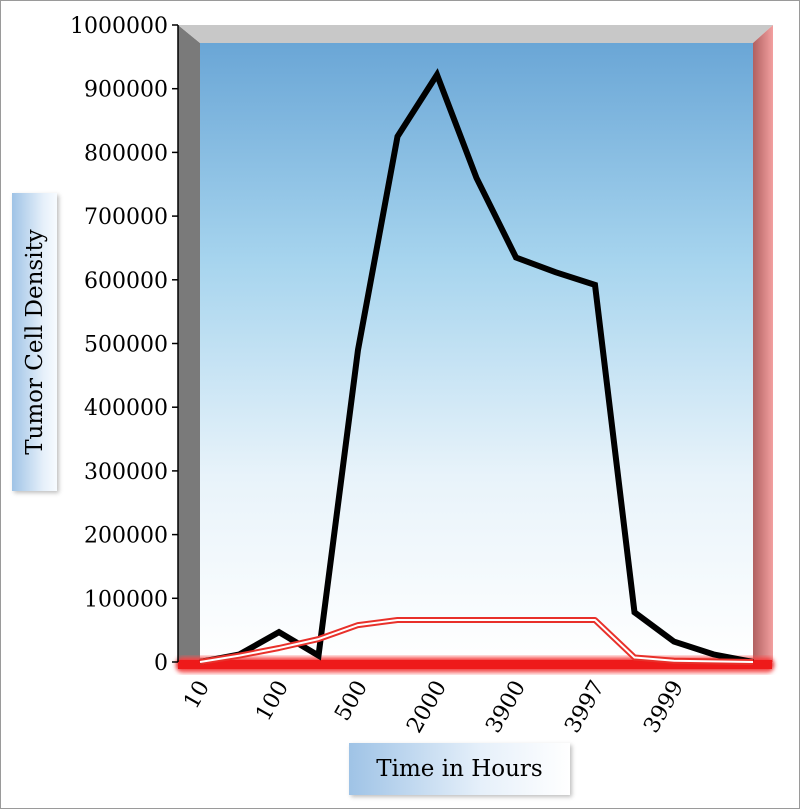 The image size is (802, 811). Describe the element at coordinates (126, 281) in the screenshot. I see `y-tick-label: 600000` at that location.